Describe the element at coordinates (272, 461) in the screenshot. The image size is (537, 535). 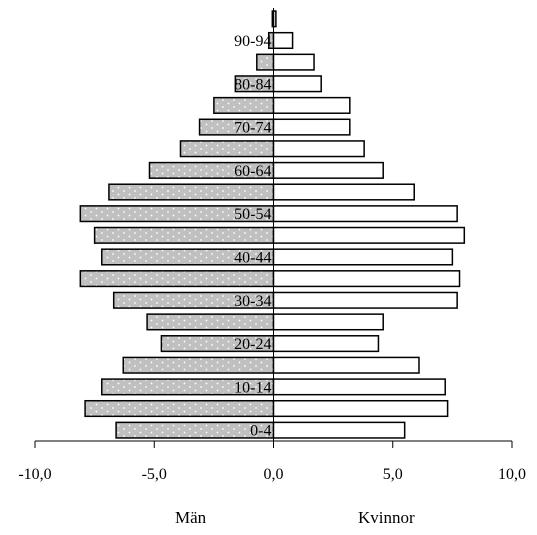
I see `x-axis: -10,0 -5,0 0,0 5,0 10,0` at that location.